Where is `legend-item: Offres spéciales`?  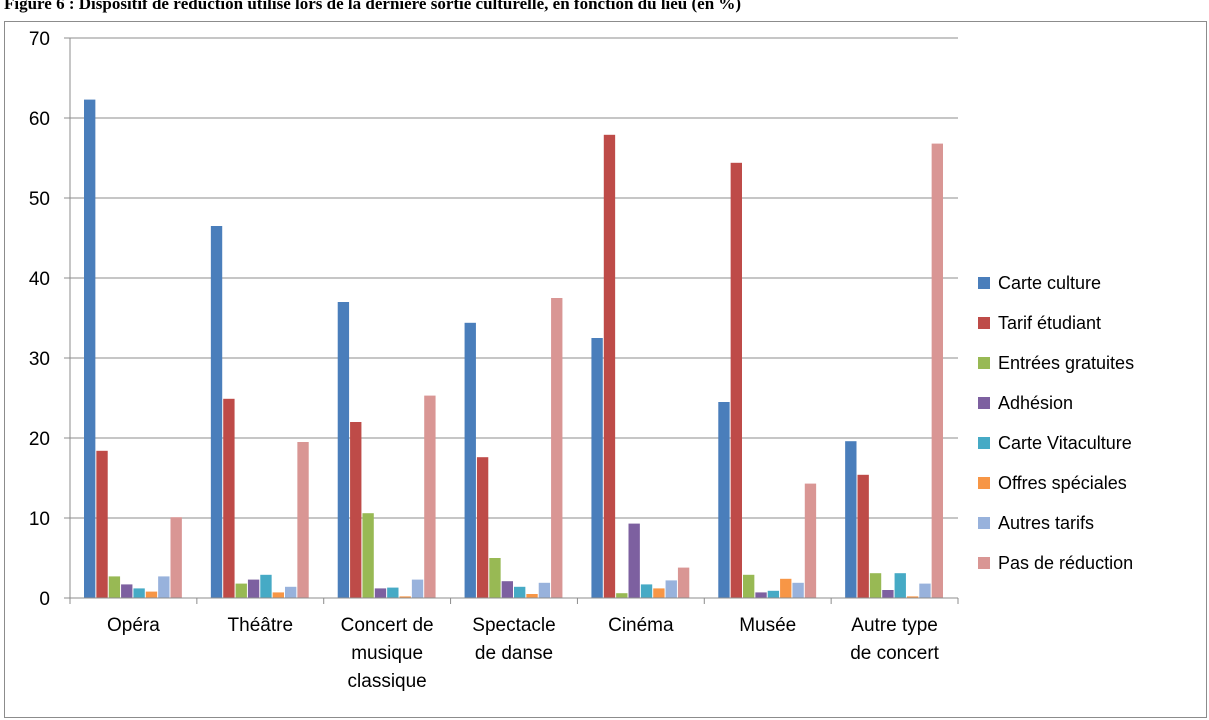
legend-item: Offres spéciales is located at coordinates (1052, 483).